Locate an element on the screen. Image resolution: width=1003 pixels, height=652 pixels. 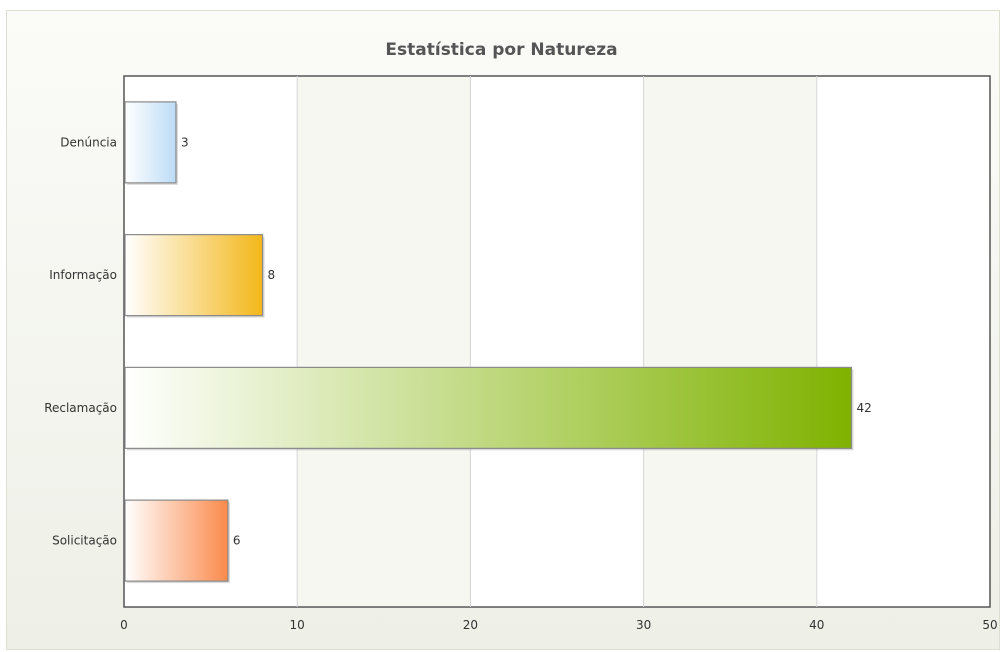
bar-Informação is located at coordinates (194, 275).